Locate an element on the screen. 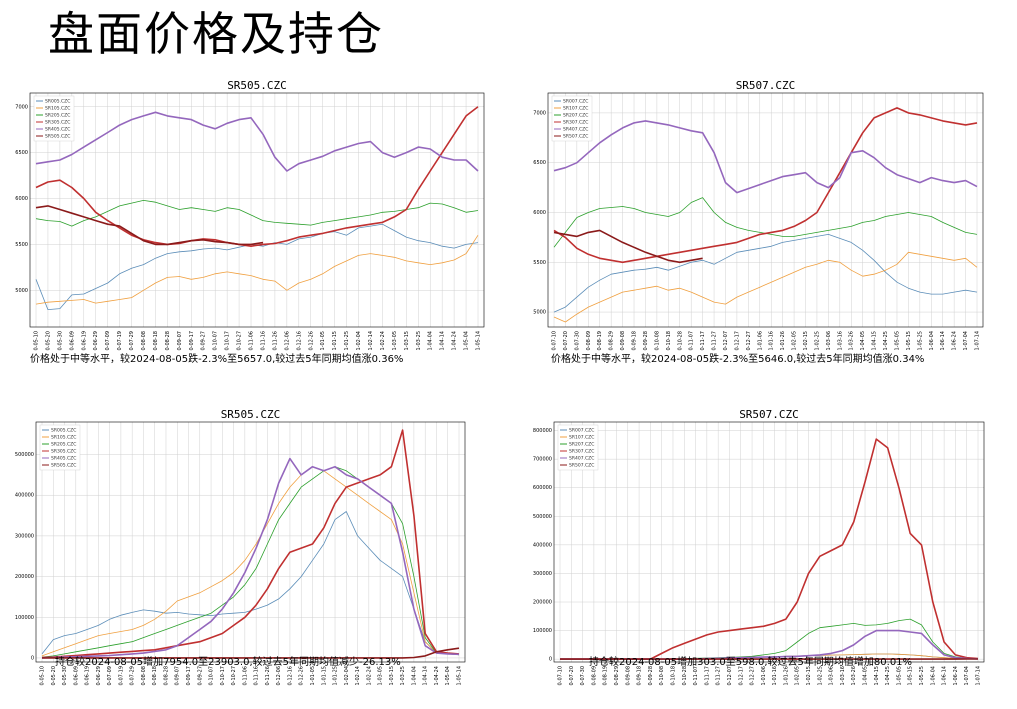 The width and height of the screenshot is (1017, 709). x-tick-label: 0-08-09 is located at coordinates (594, 676).